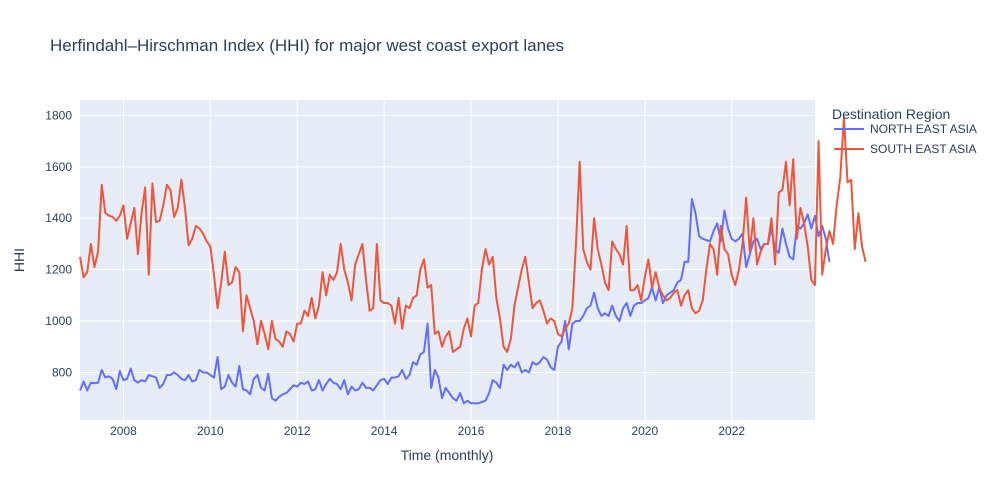  What do you see at coordinates (58, 115) in the screenshot?
I see `y-tick-label: 1800` at bounding box center [58, 115].